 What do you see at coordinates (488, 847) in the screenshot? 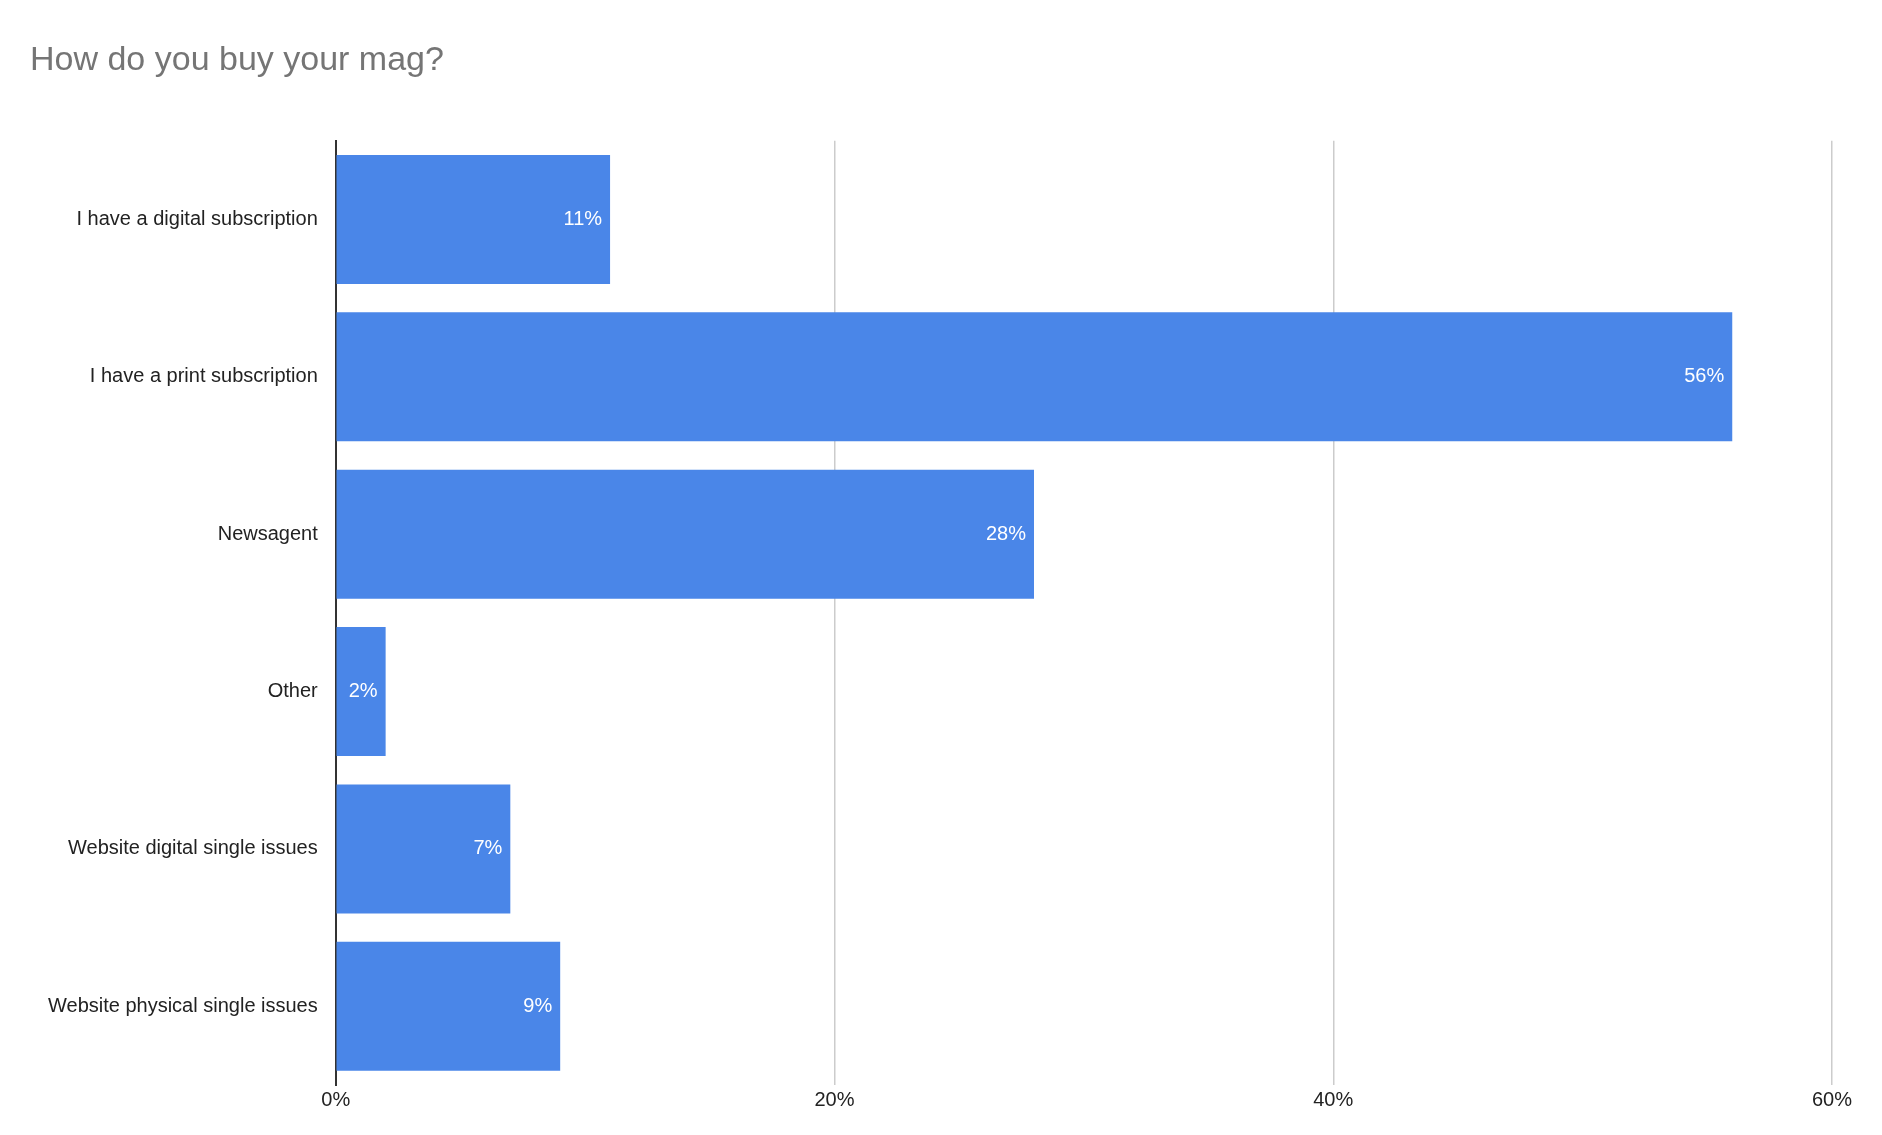
I see `data-label: 7%` at bounding box center [488, 847].